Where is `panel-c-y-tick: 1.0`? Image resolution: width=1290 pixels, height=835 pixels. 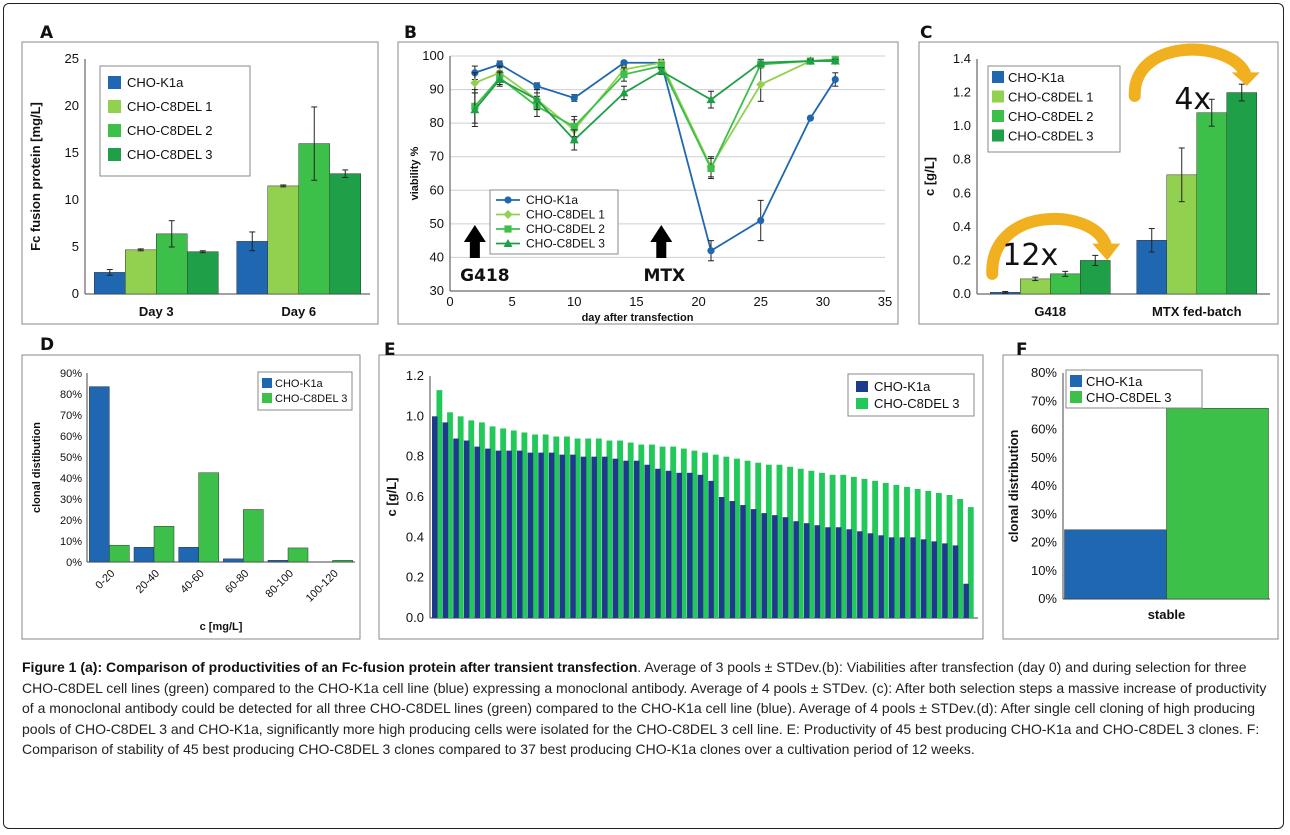
panel-c-y-tick: 1.0 is located at coordinates (962, 125).